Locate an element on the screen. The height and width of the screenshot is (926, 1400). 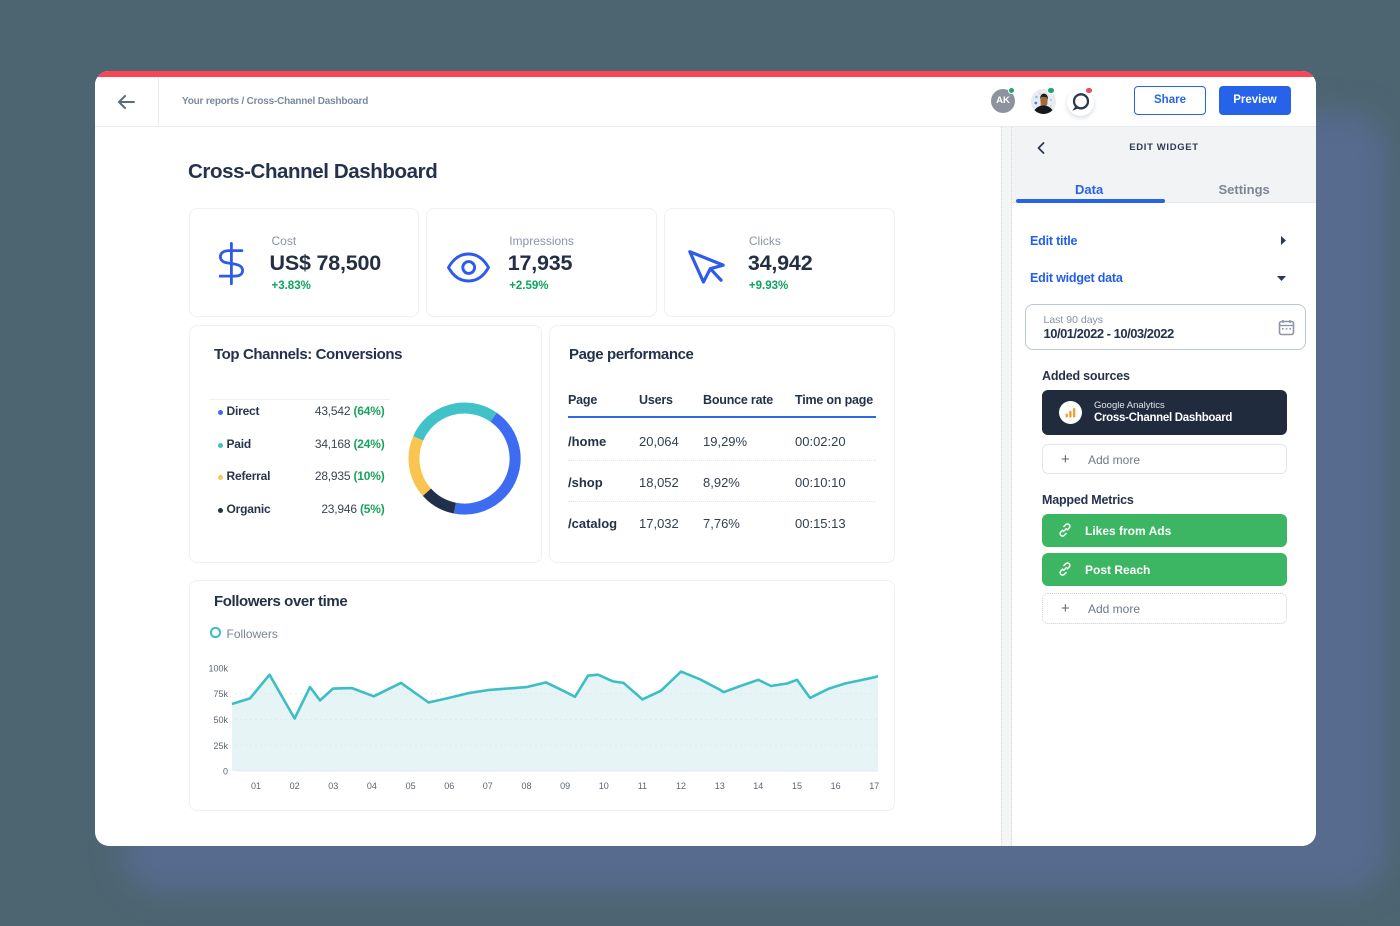
svg-text: 25k is located at coordinates (220, 746).